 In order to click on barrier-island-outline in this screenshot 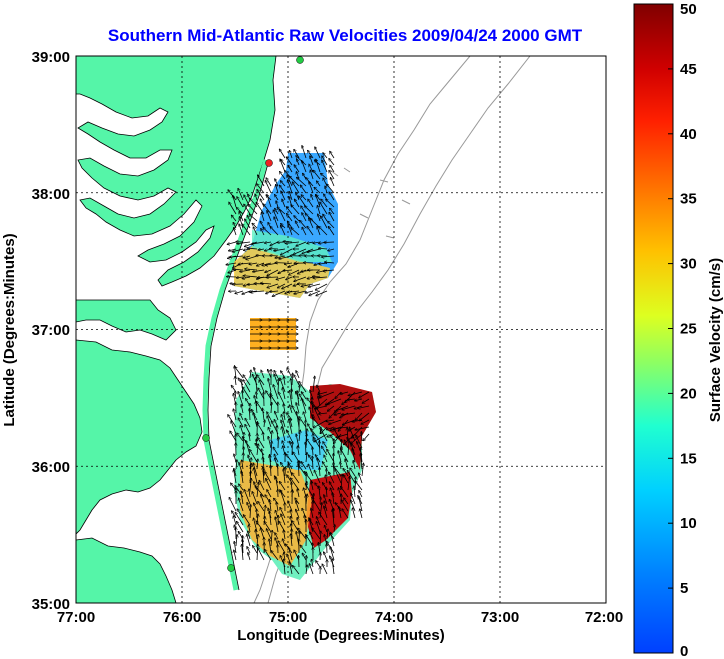, I will do `click(238, 375)`.